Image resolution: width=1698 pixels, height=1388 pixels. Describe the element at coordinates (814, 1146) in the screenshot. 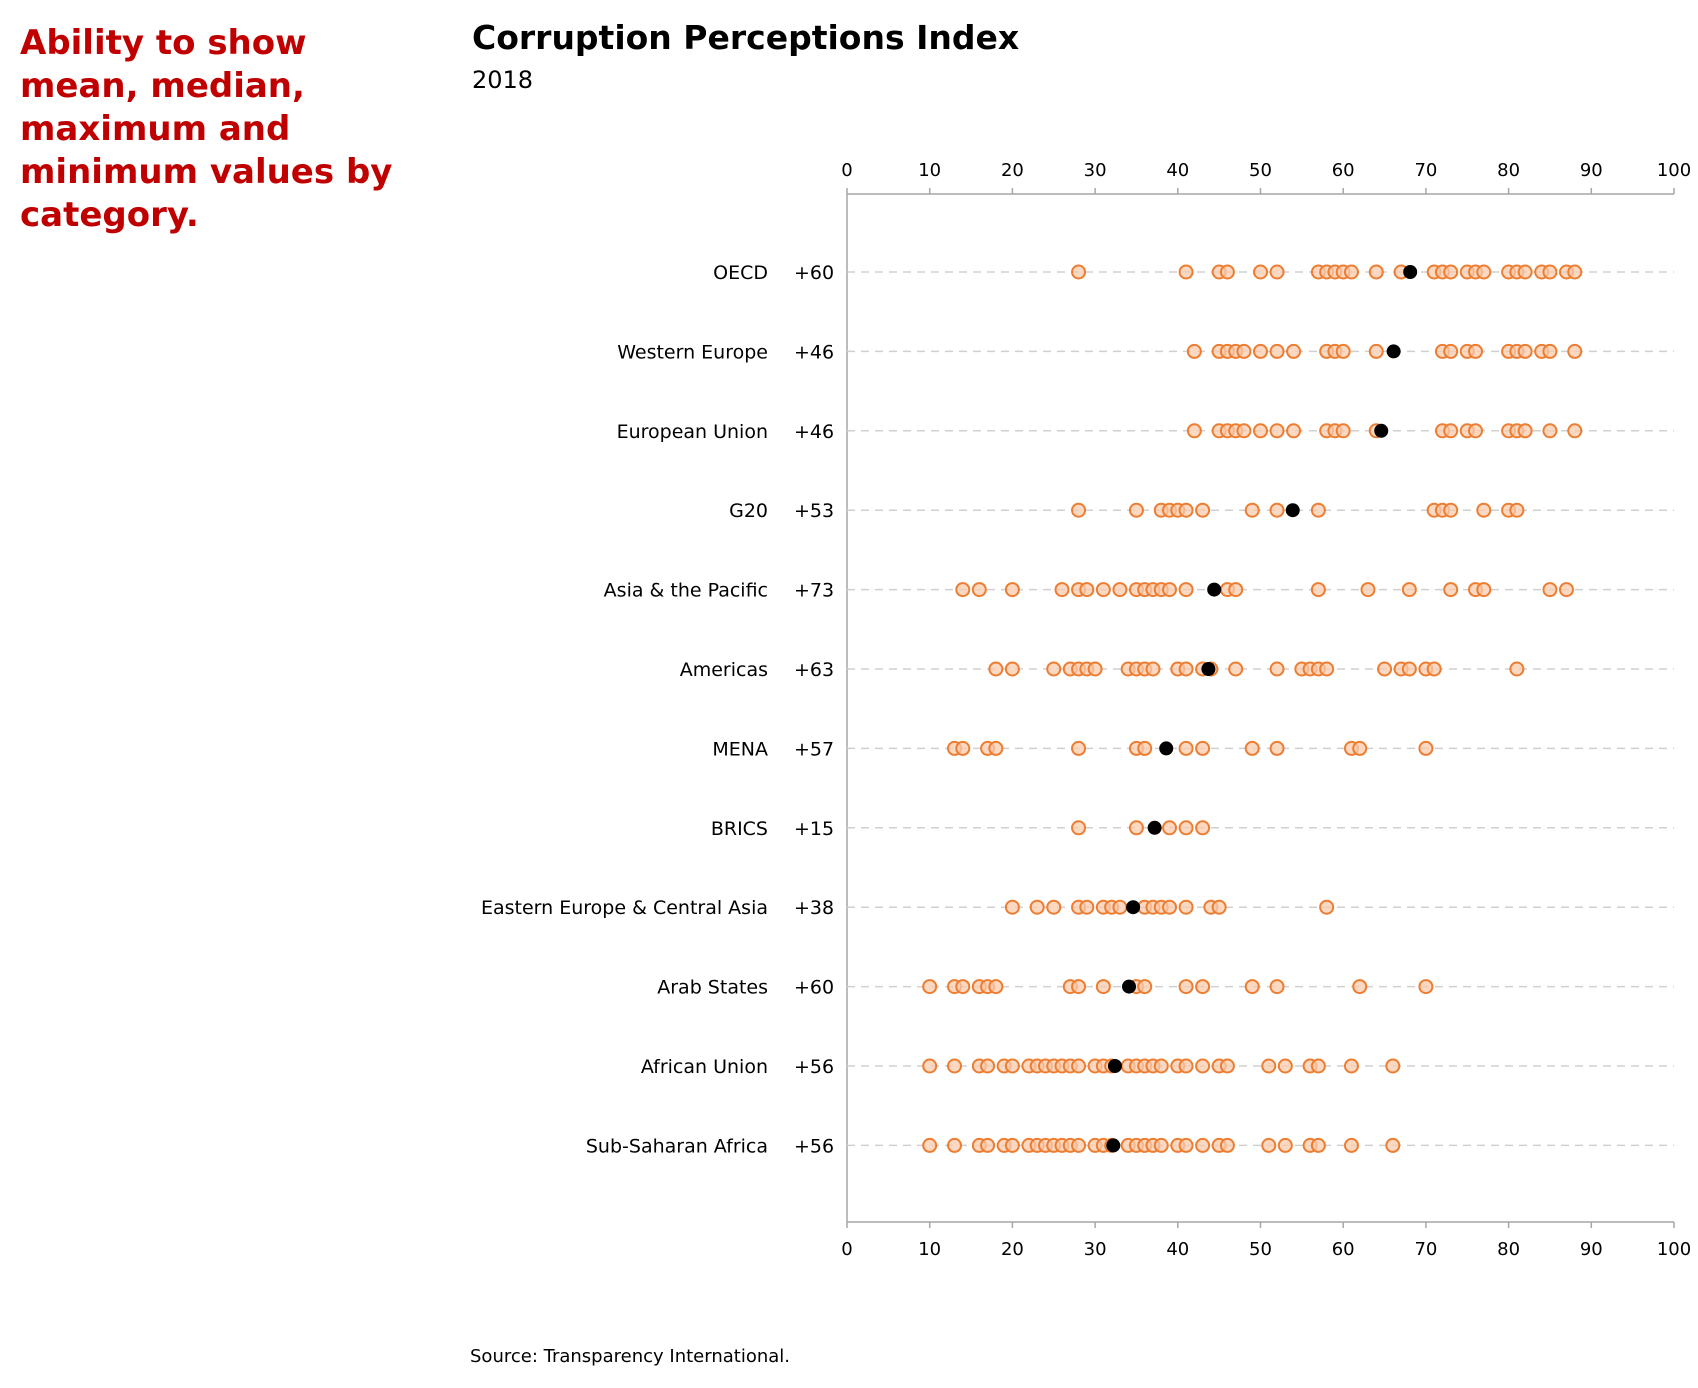

I see `range-label: +56` at that location.